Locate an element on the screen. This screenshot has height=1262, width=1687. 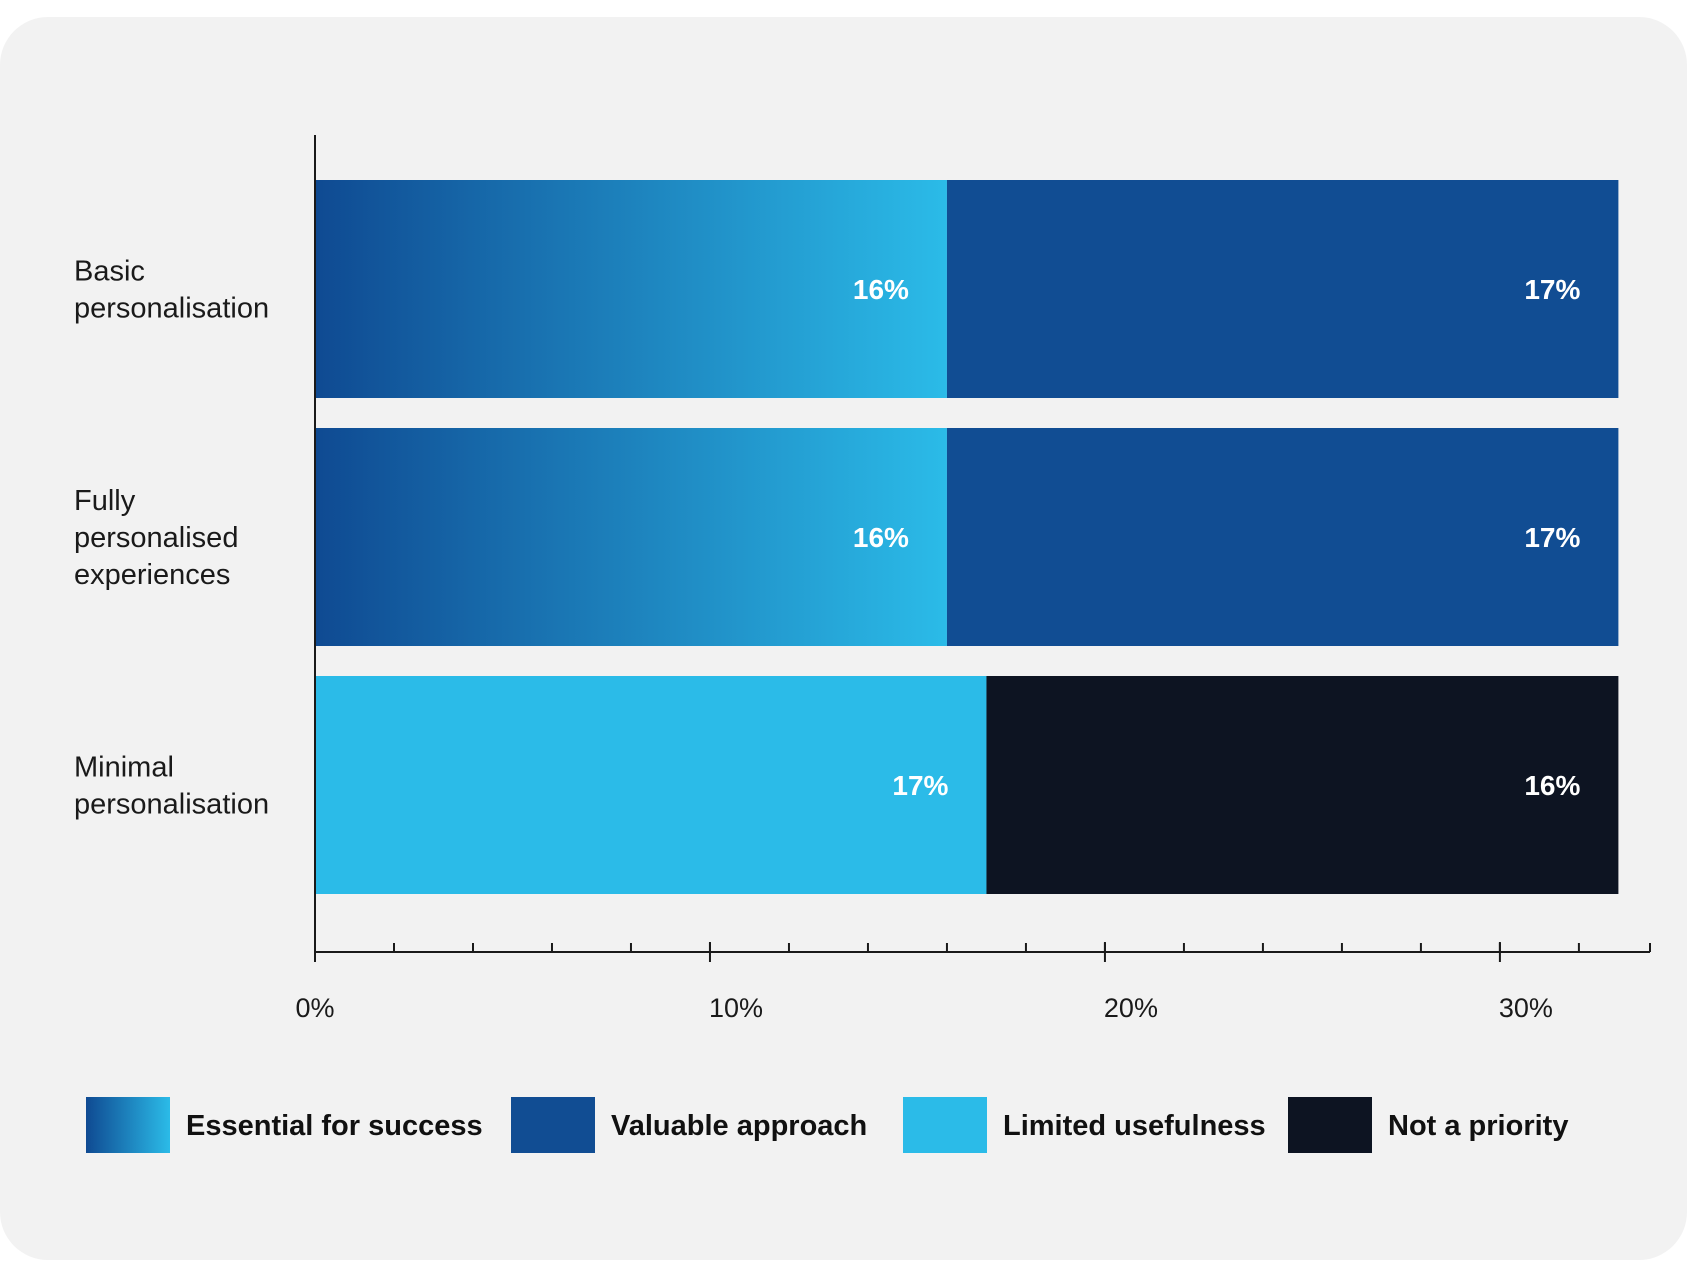
x-tick-label: 30% is located at coordinates (1526, 1008).